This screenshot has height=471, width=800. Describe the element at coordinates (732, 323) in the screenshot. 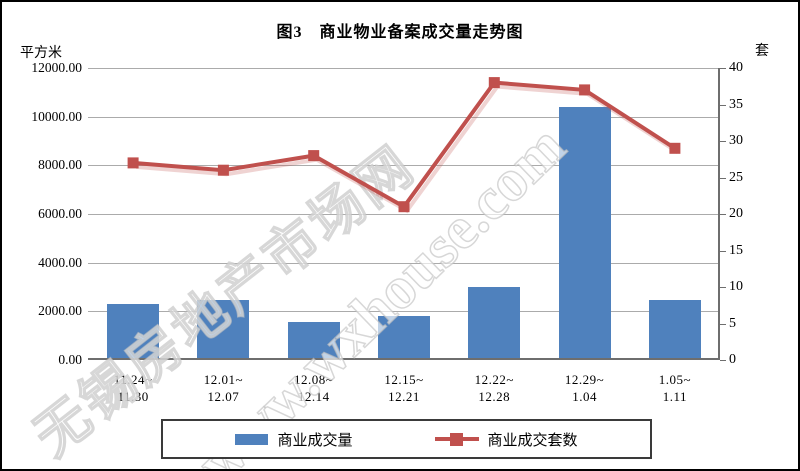

I see `right-axis-tick-label-7: 5` at that location.